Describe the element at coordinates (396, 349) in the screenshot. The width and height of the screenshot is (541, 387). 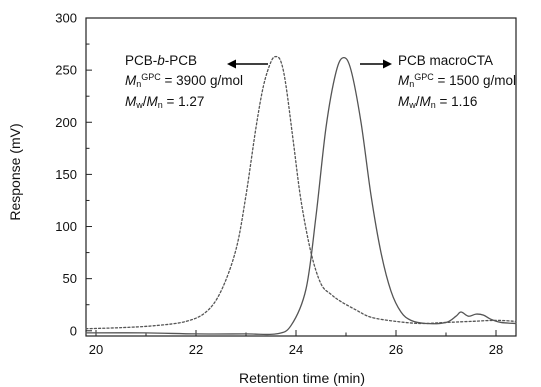
I see `x-tick-label: 26` at that location.